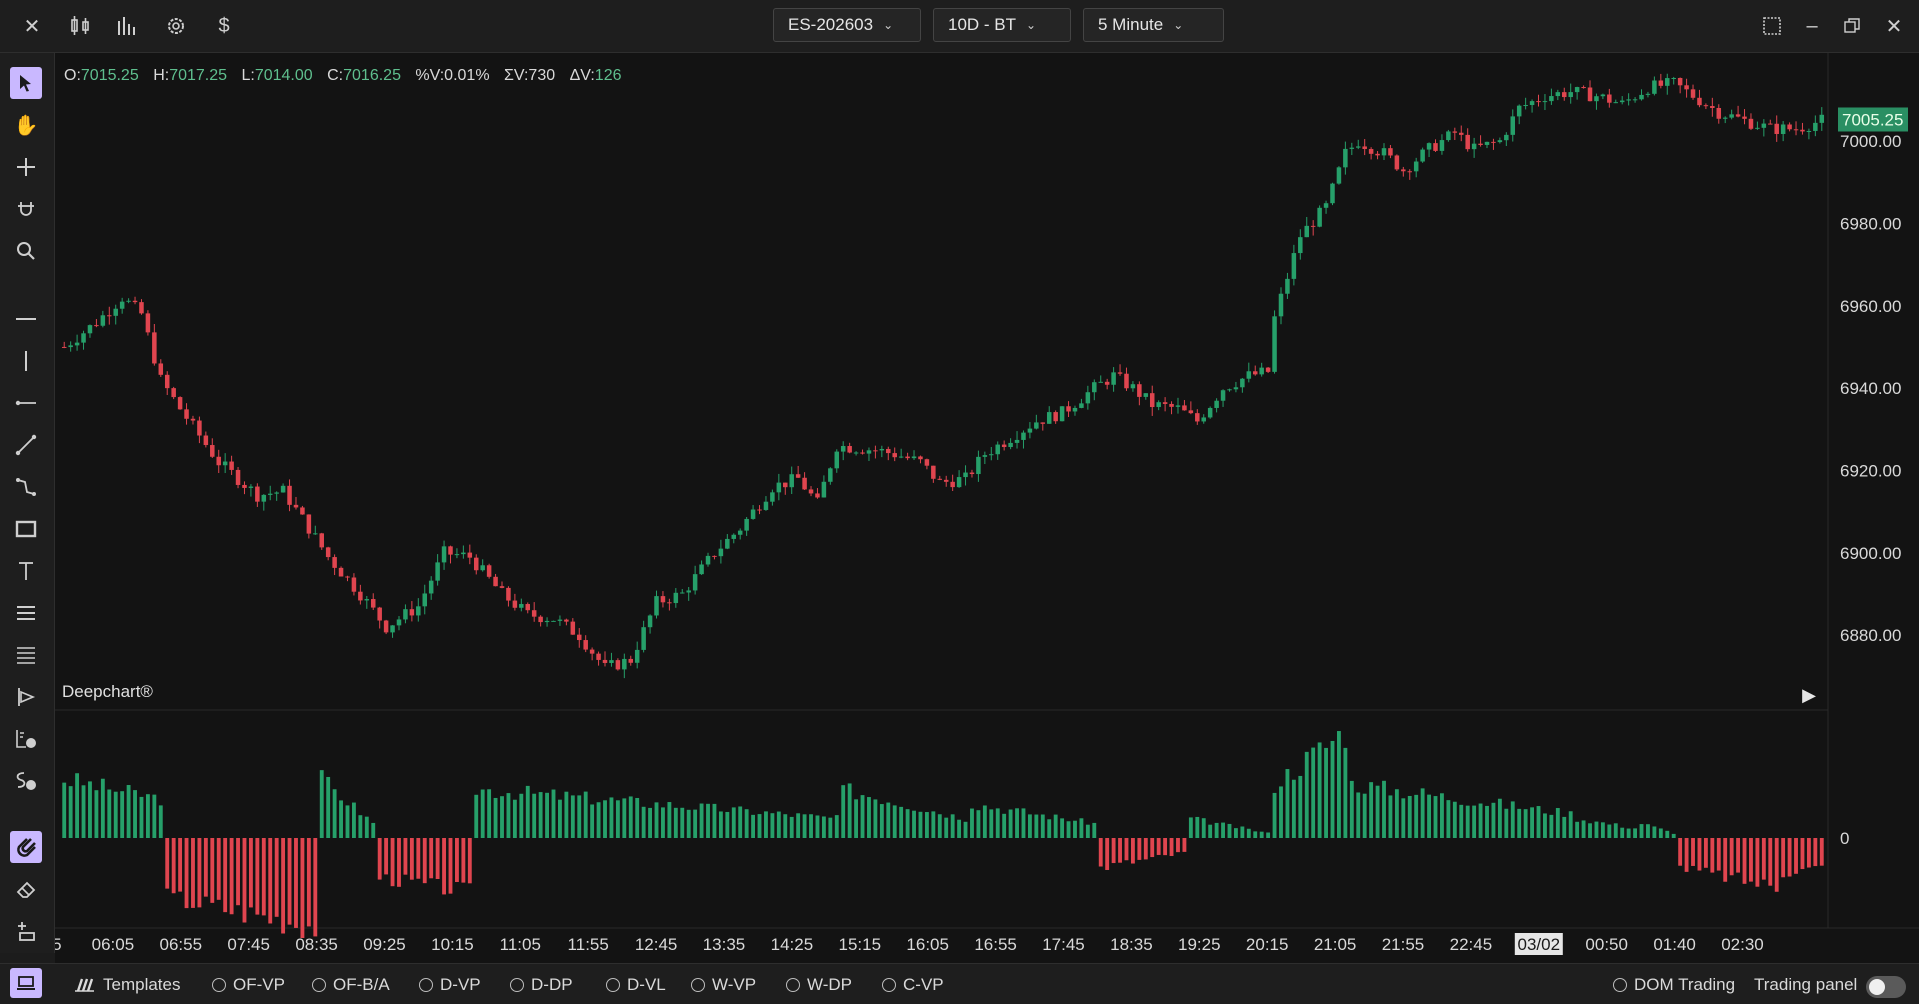  What do you see at coordinates (127, 985) in the screenshot?
I see `templates-button: Templates` at bounding box center [127, 985].